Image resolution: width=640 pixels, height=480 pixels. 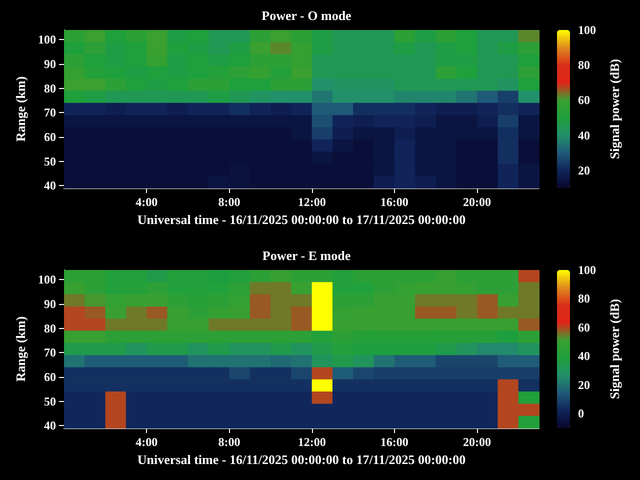 I want to click on chart-title: Power - O mode, so click(x=307, y=15).